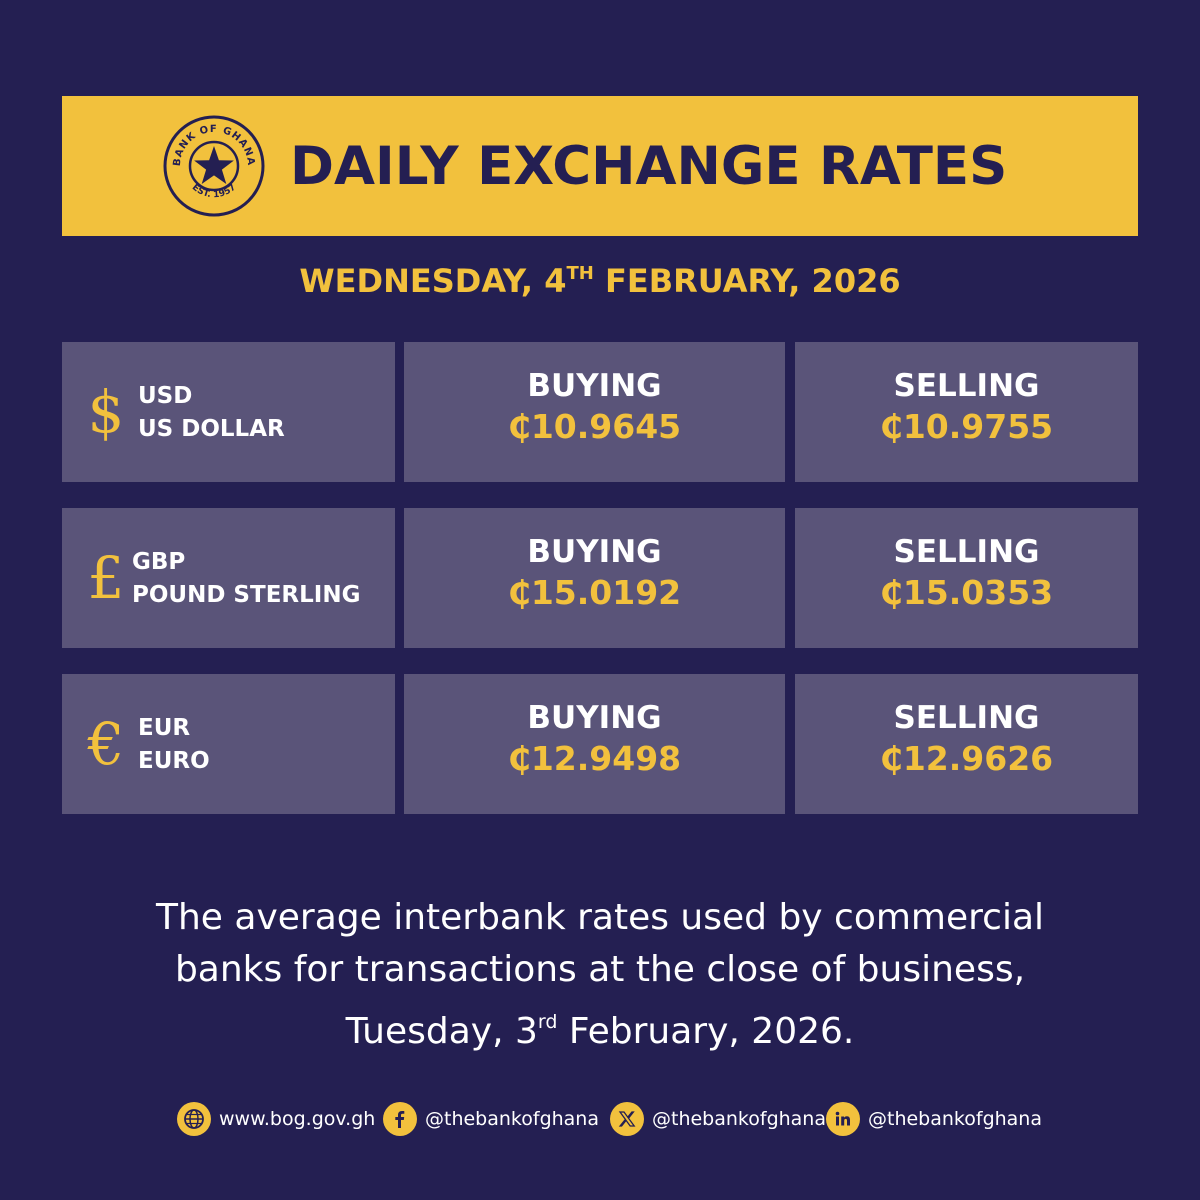 The height and width of the screenshot is (1200, 1200). I want to click on selling-rate: ₵10.9755, so click(966, 426).